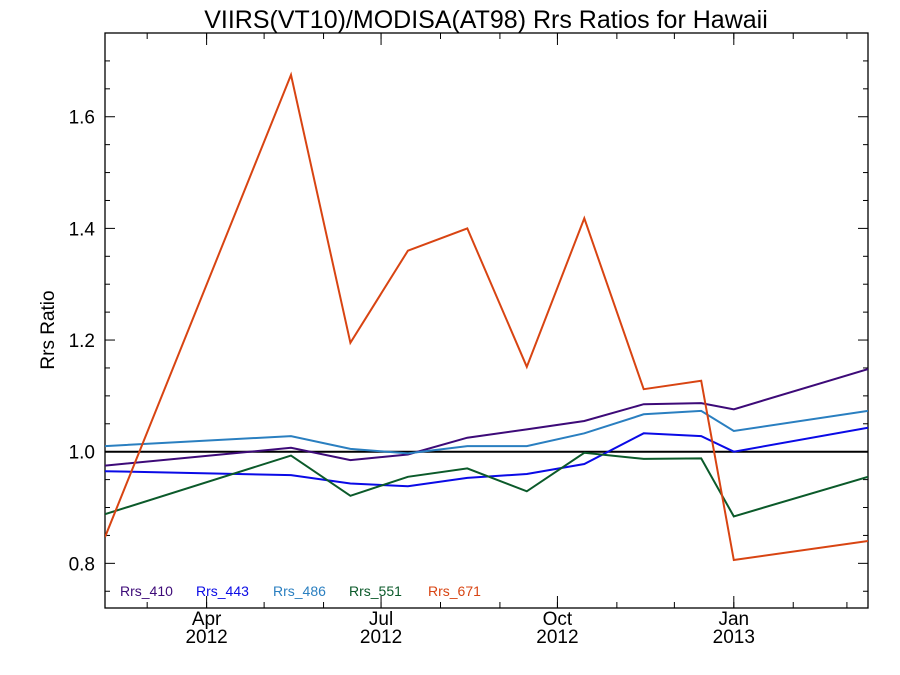 This screenshot has height=675, width=900. What do you see at coordinates (381, 619) in the screenshot?
I see `x-tick-month-label: Jul` at bounding box center [381, 619].